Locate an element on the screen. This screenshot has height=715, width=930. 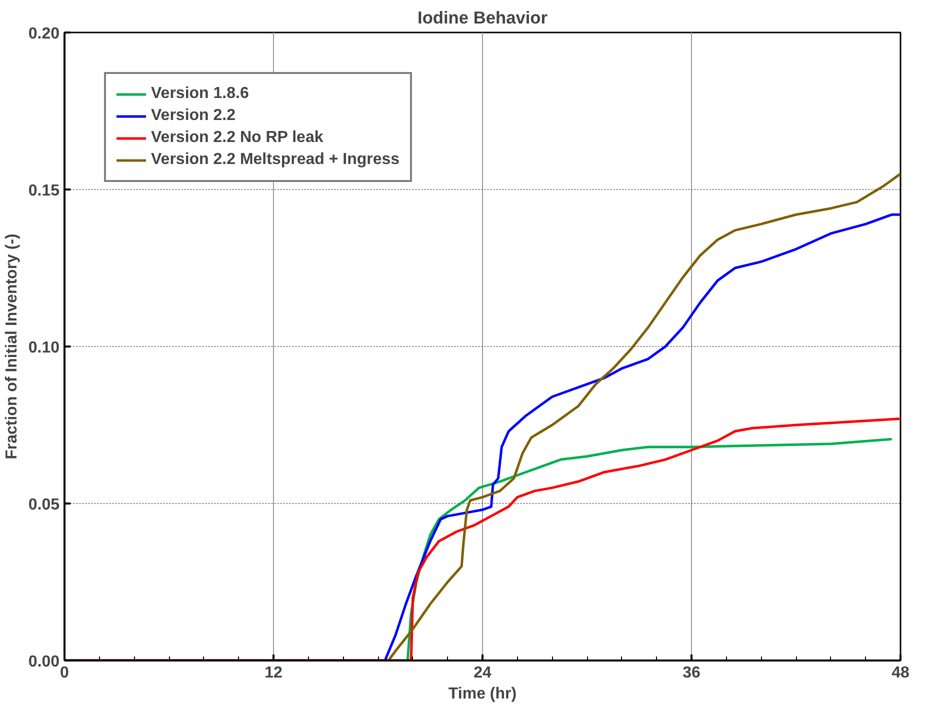
legend-label: Version 2.2 is located at coordinates (193, 116).